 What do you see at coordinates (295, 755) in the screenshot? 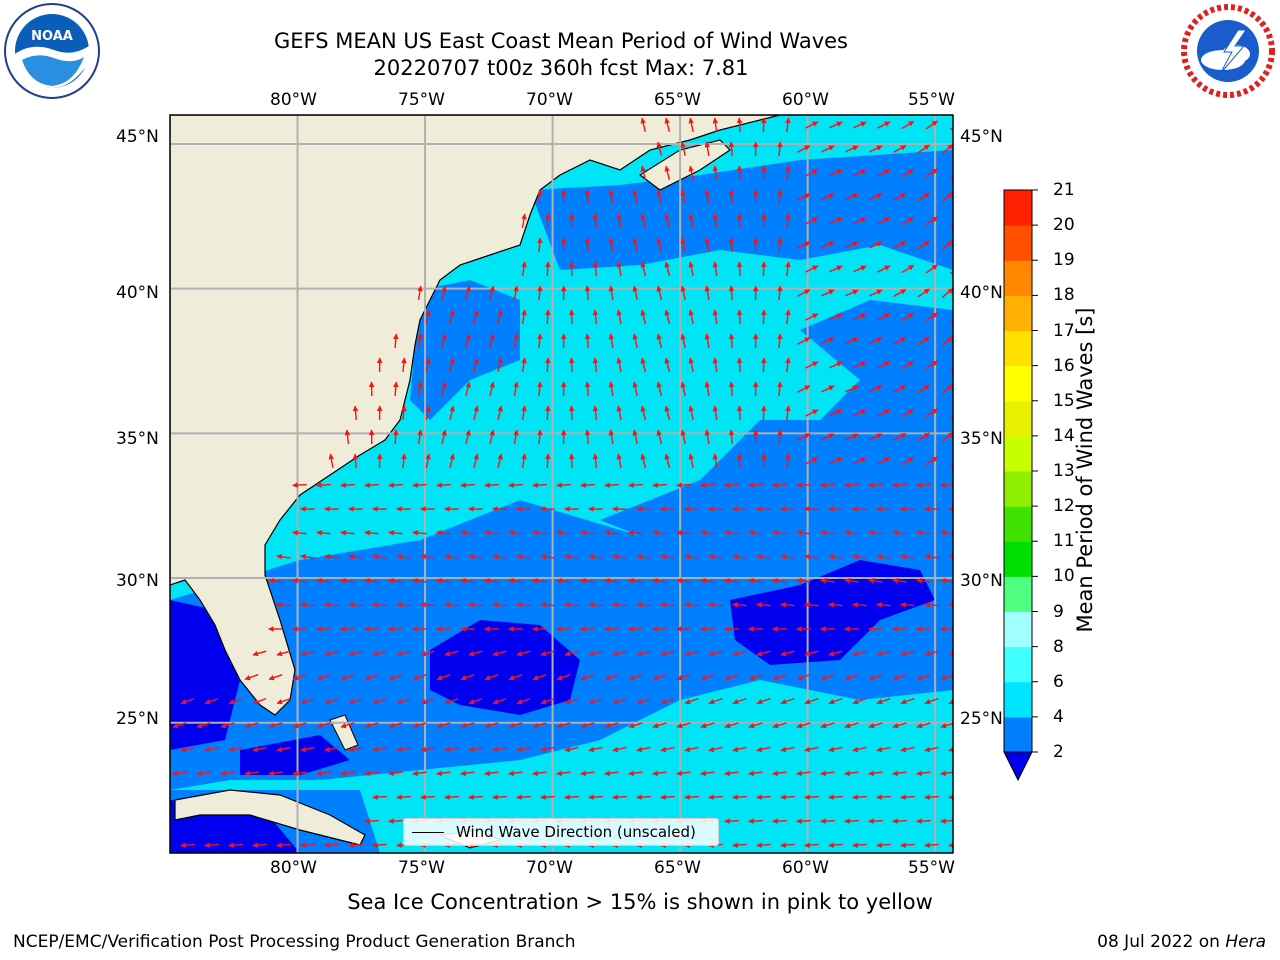
I see `dark-blue-florida-strait` at bounding box center [295, 755].